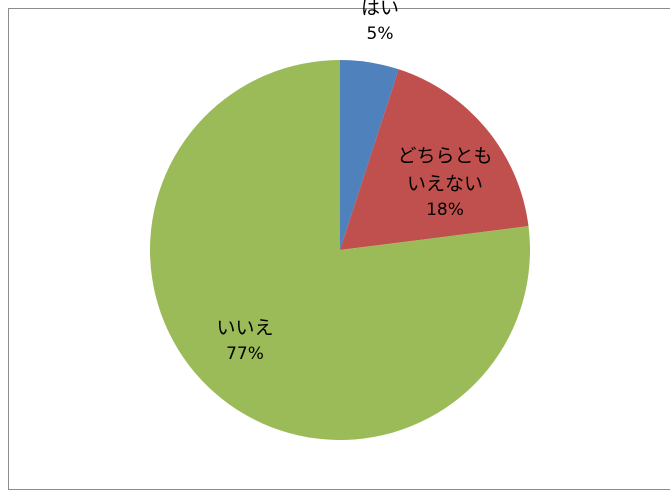 The image size is (670, 497). I want to click on slice-label: はい 5%, so click(380, 23).